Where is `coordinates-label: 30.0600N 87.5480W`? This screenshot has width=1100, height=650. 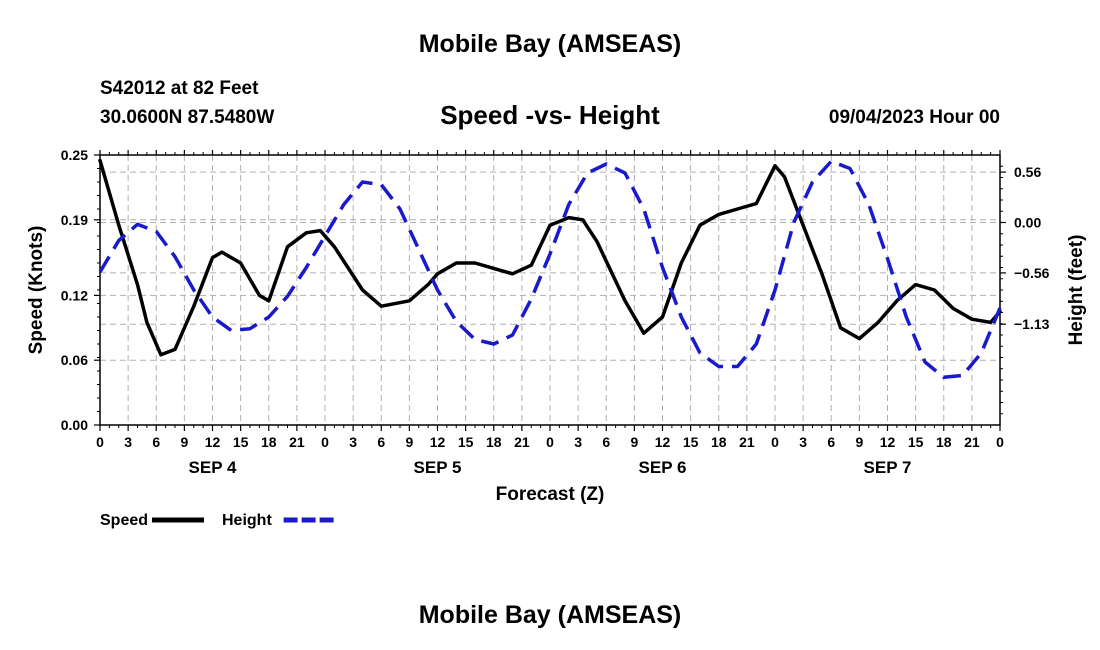 coordinates-label: 30.0600N 87.5480W is located at coordinates (187, 117).